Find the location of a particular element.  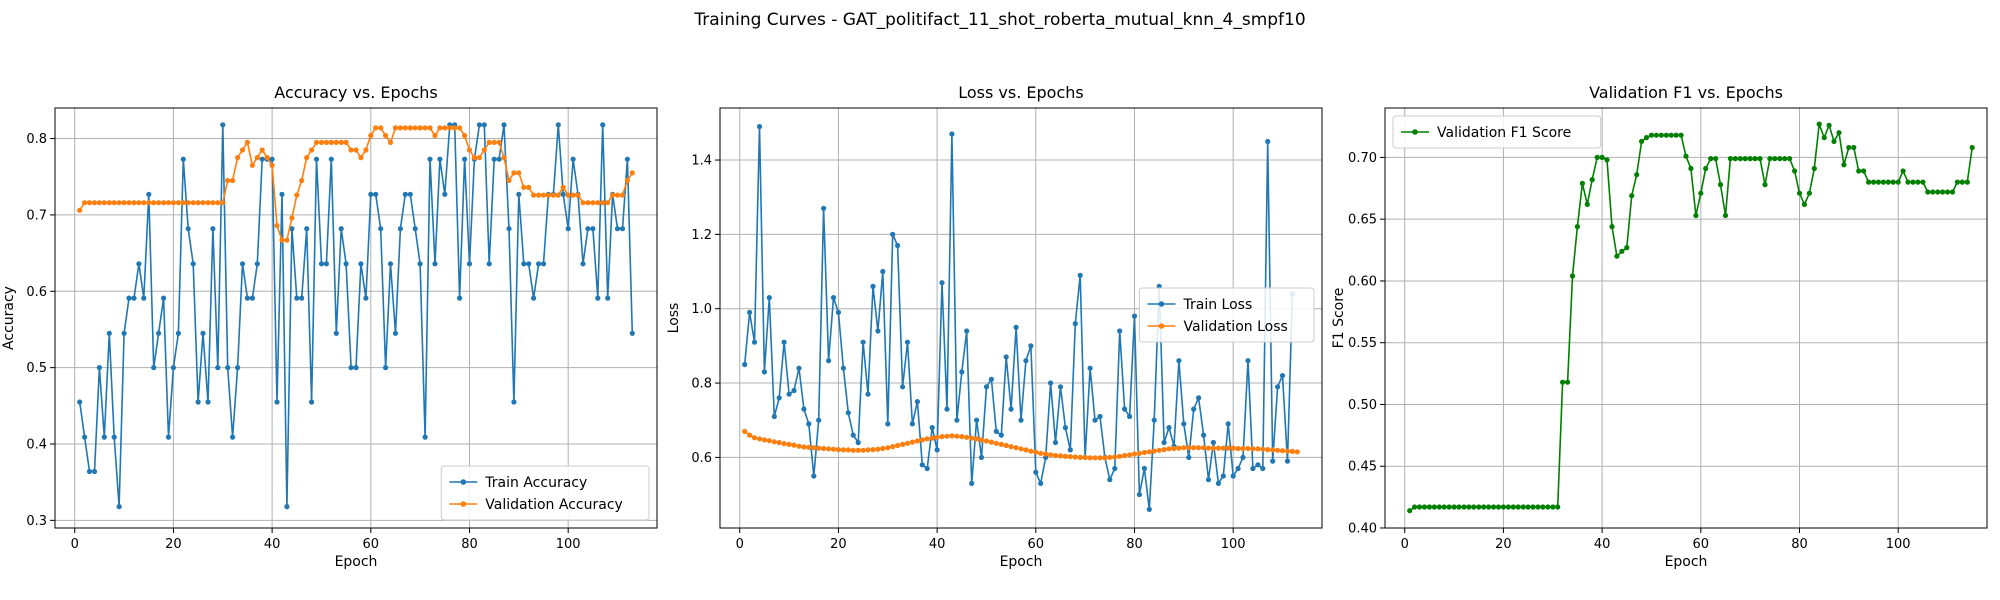

x-tick-label: 0 is located at coordinates (740, 544).